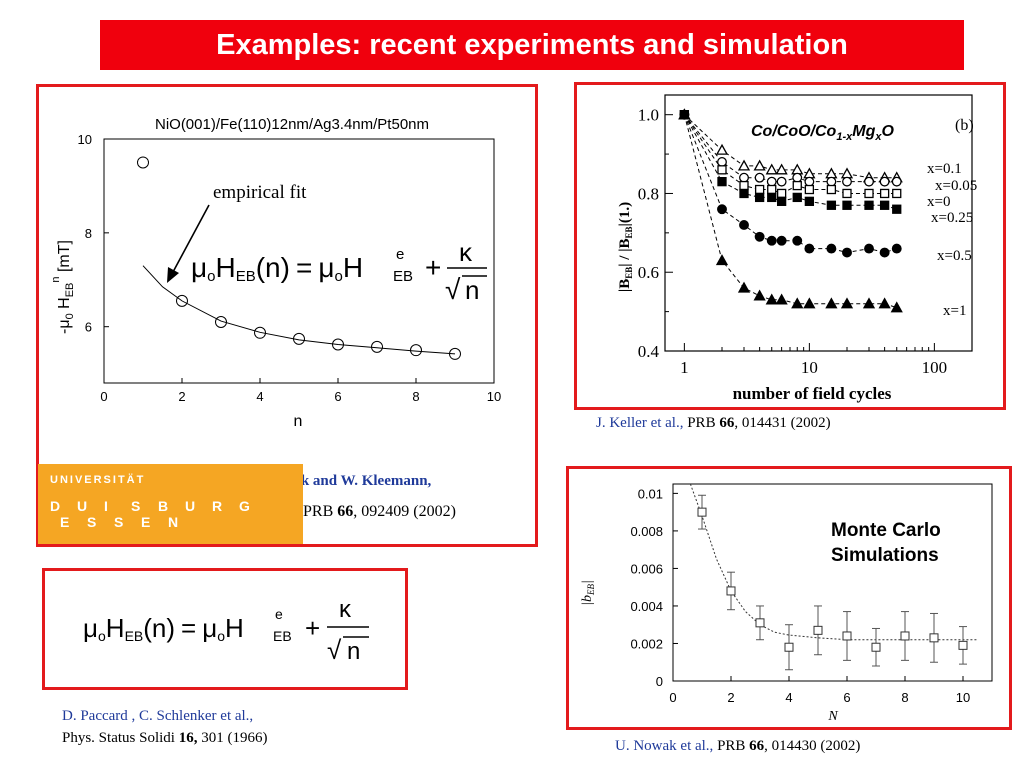  What do you see at coordinates (818, 223) in the screenshot?
I see `plot-frame` at bounding box center [818, 223].